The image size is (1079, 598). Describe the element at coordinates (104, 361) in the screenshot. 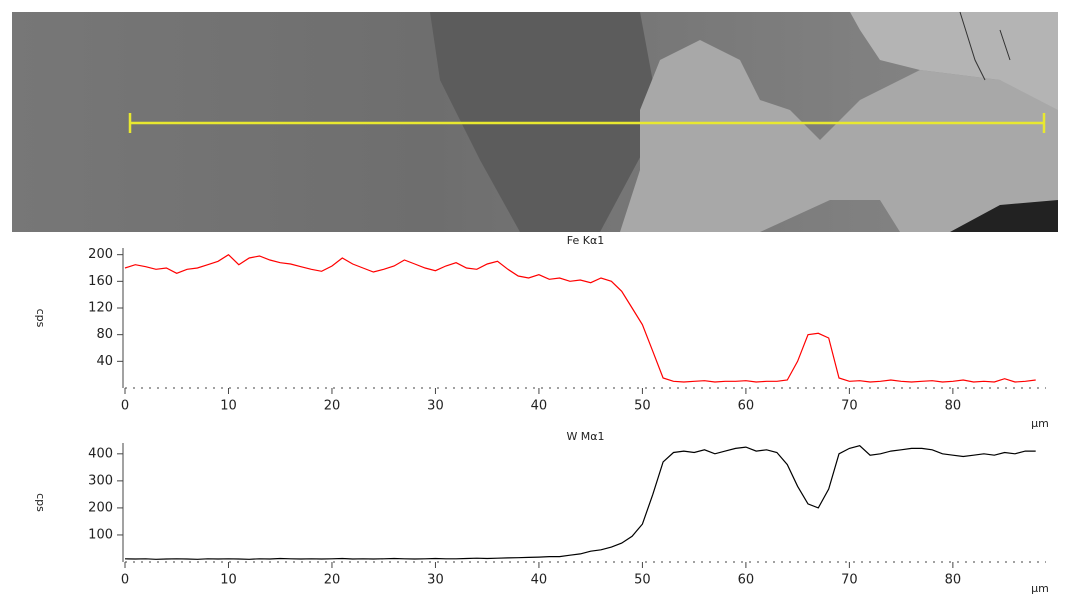

I see `y-tick-label: 40` at that location.